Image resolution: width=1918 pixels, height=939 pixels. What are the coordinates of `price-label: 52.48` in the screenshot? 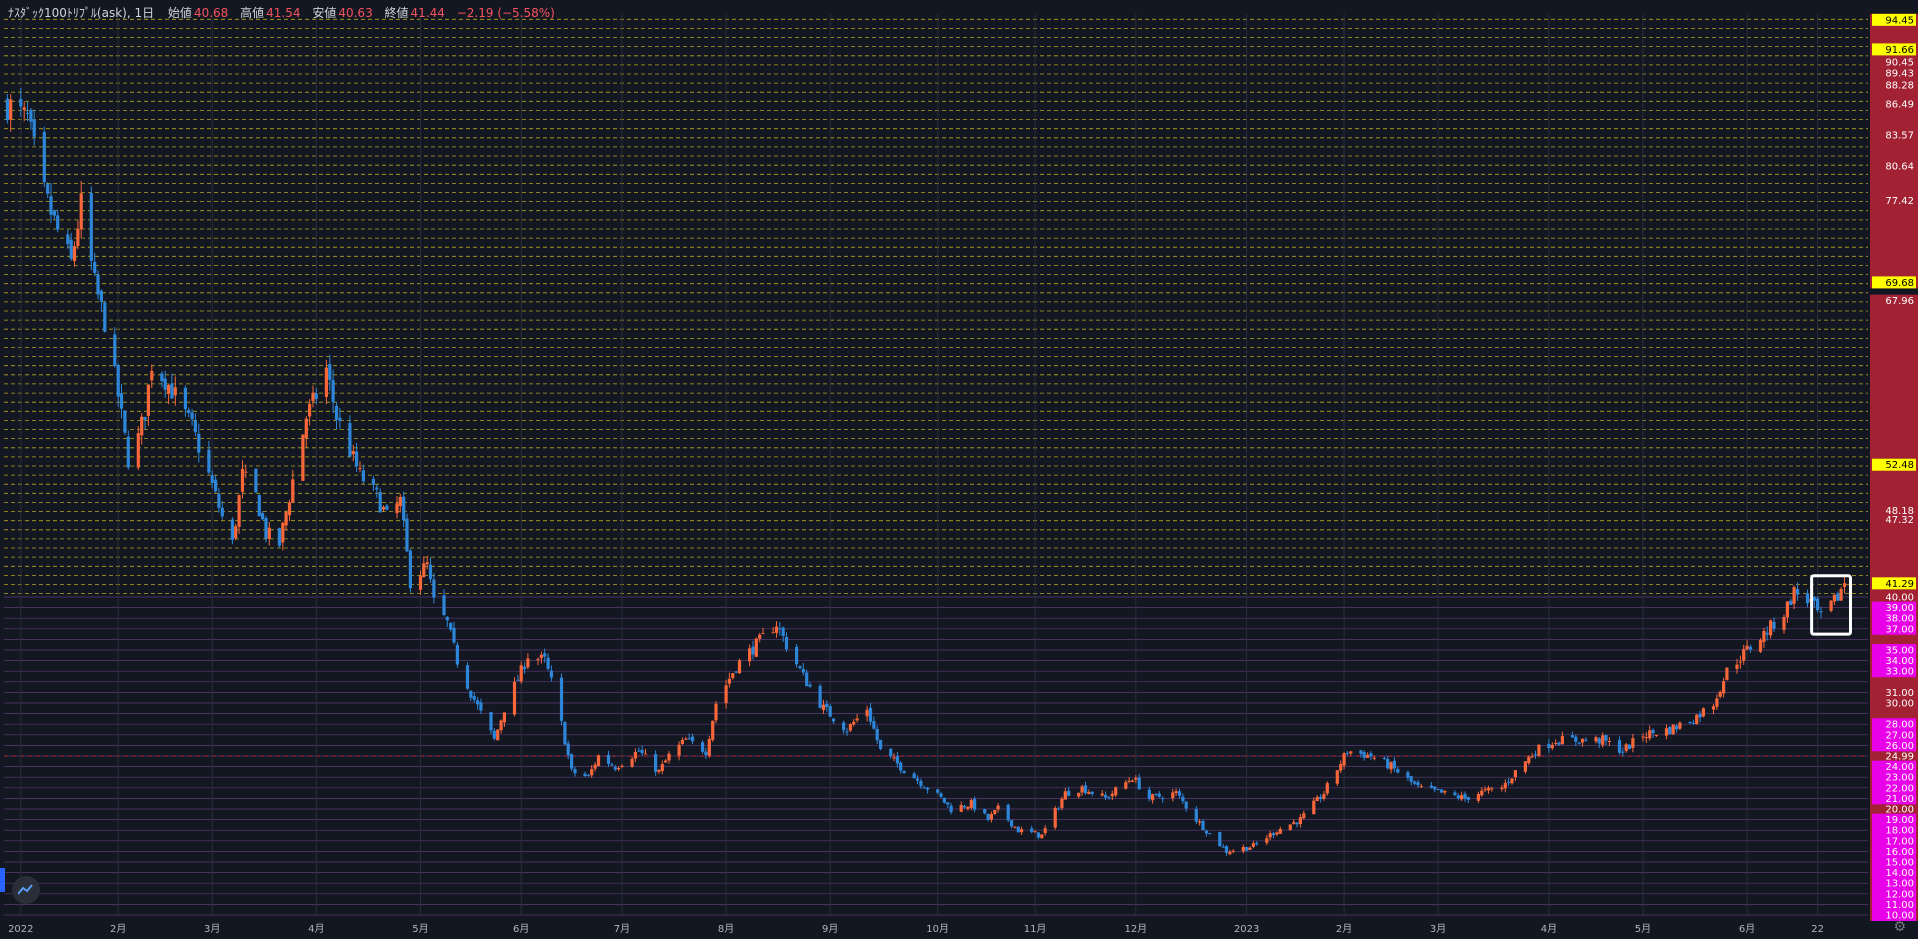 It's located at (1899, 465).